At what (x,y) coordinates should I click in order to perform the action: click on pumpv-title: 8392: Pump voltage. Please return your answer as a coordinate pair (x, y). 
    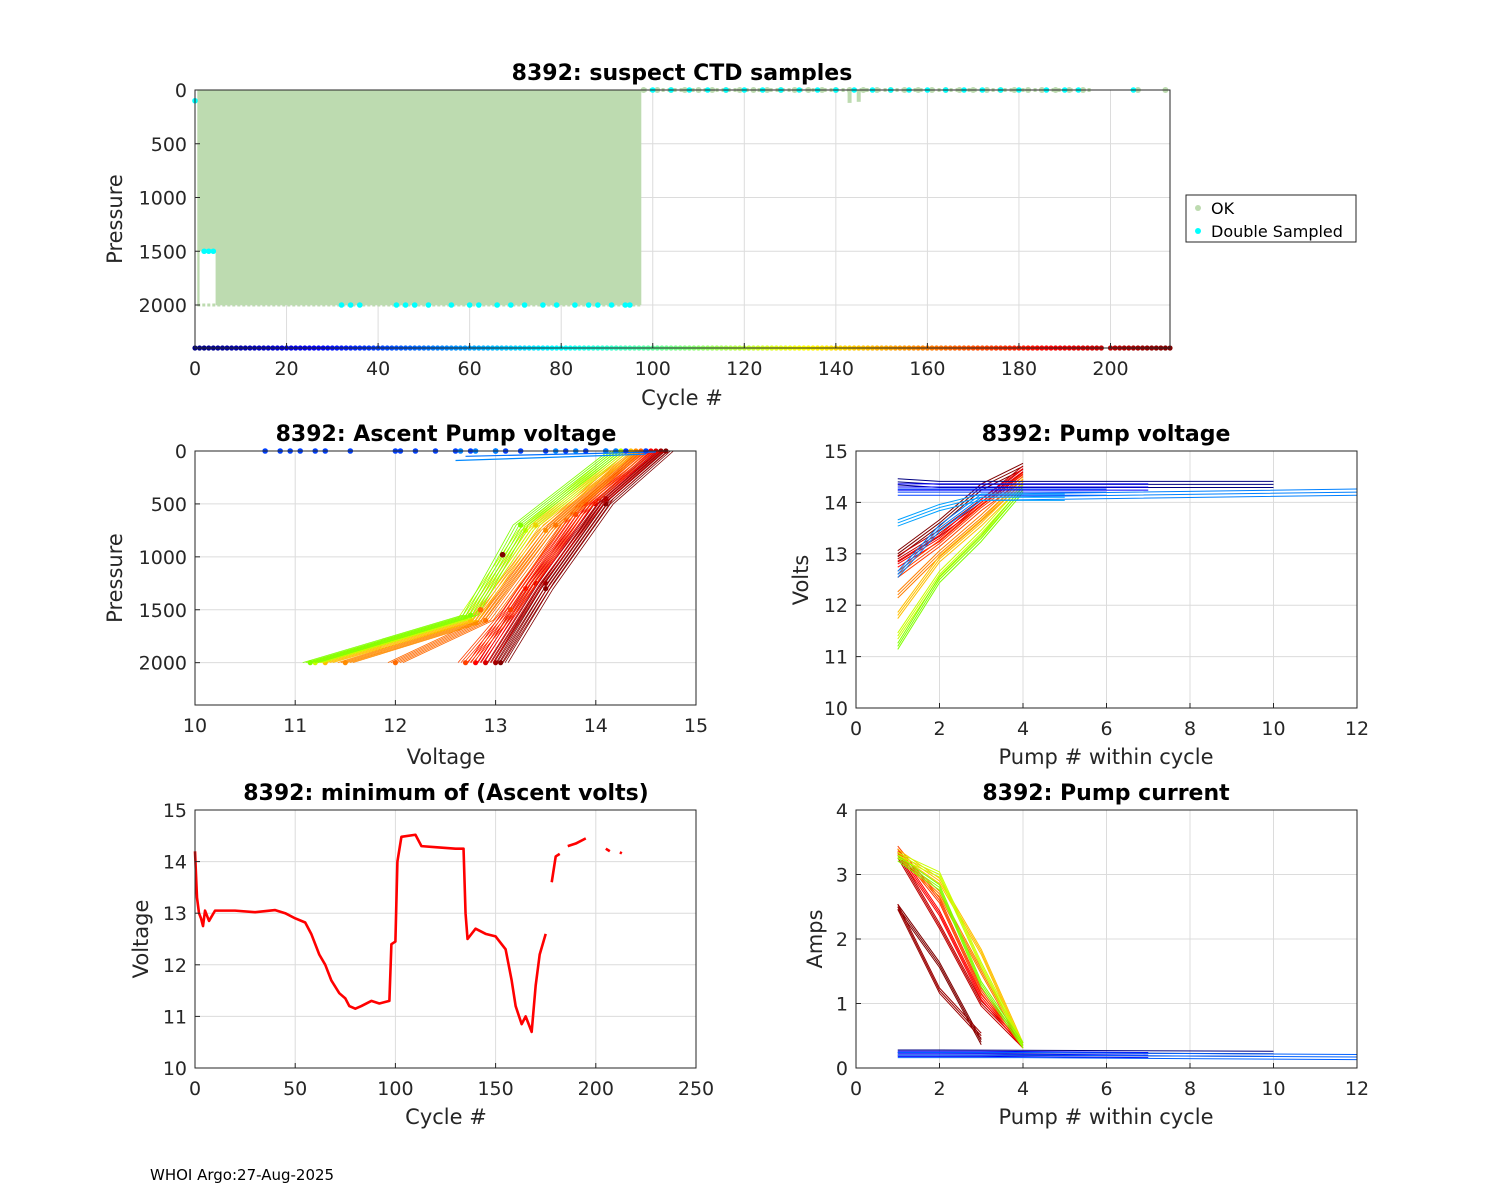
    Looking at the image, I should click on (1106, 434).